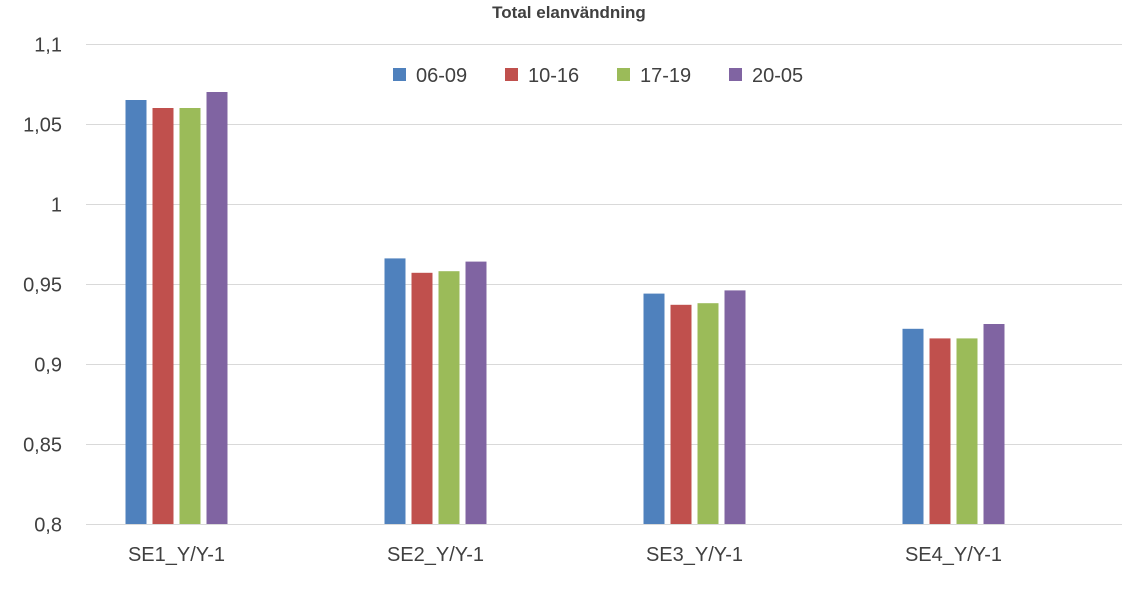 The height and width of the screenshot is (597, 1128). What do you see at coordinates (48, 526) in the screenshot?
I see `y-tick-label: 0,8` at bounding box center [48, 526].